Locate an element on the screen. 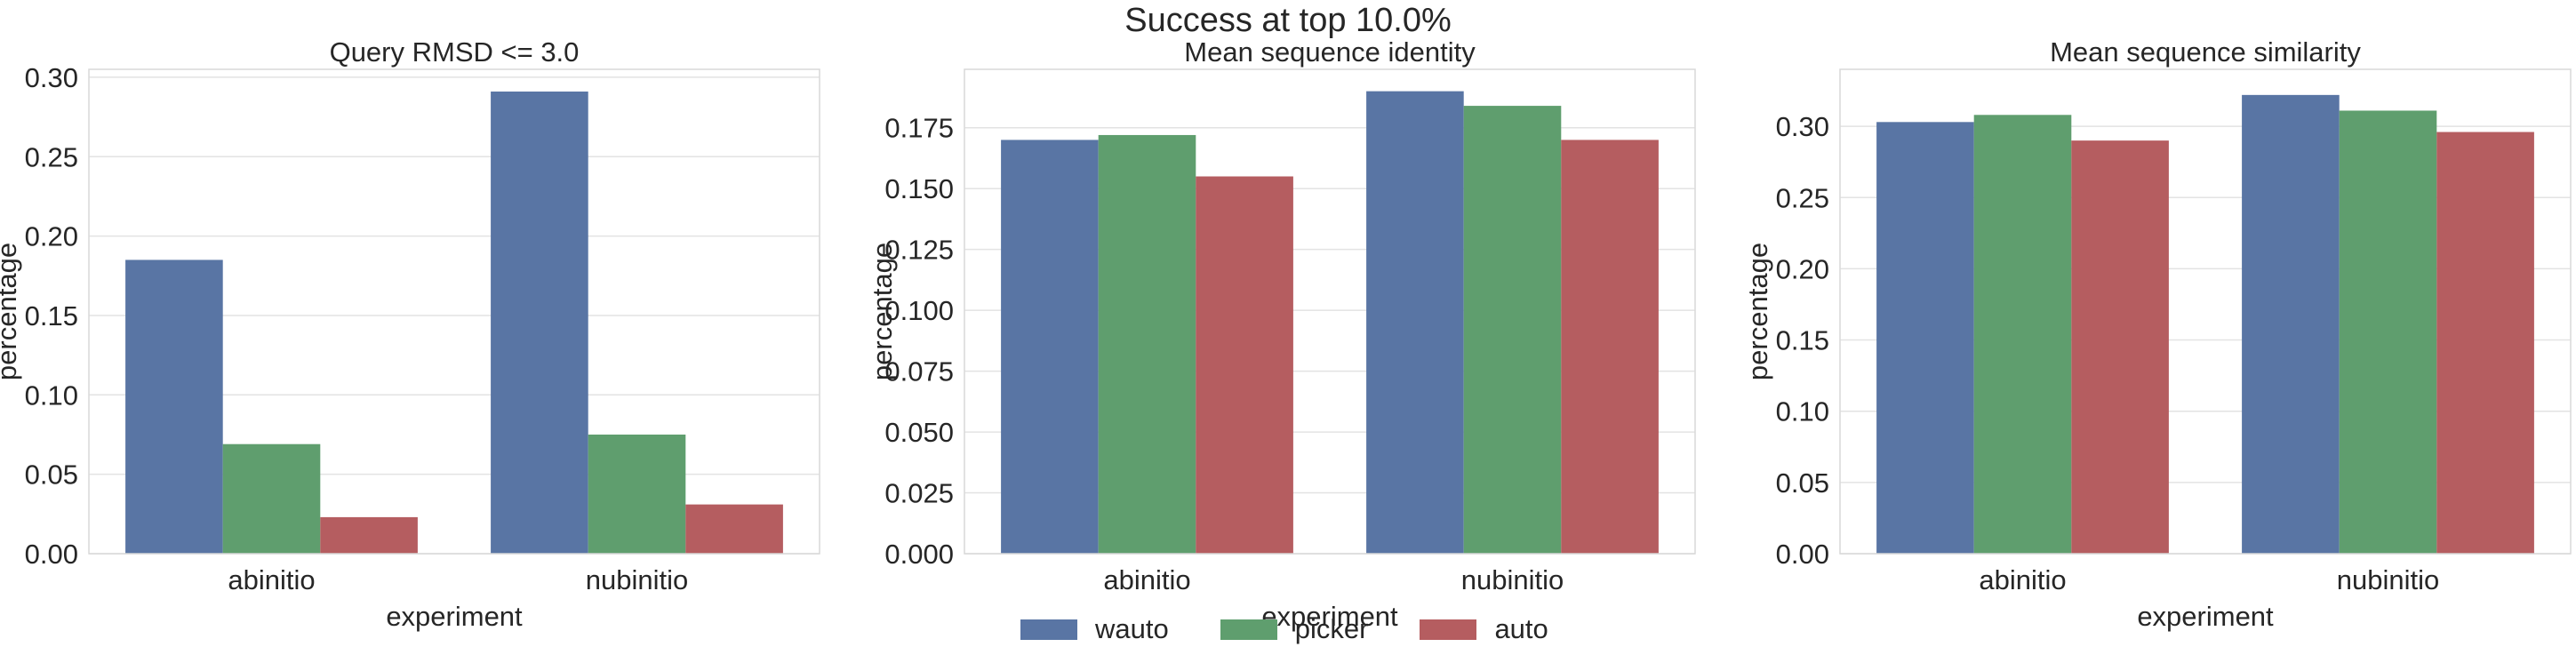 The width and height of the screenshot is (2576, 647). legend-swatch-wauto is located at coordinates (1048, 629).